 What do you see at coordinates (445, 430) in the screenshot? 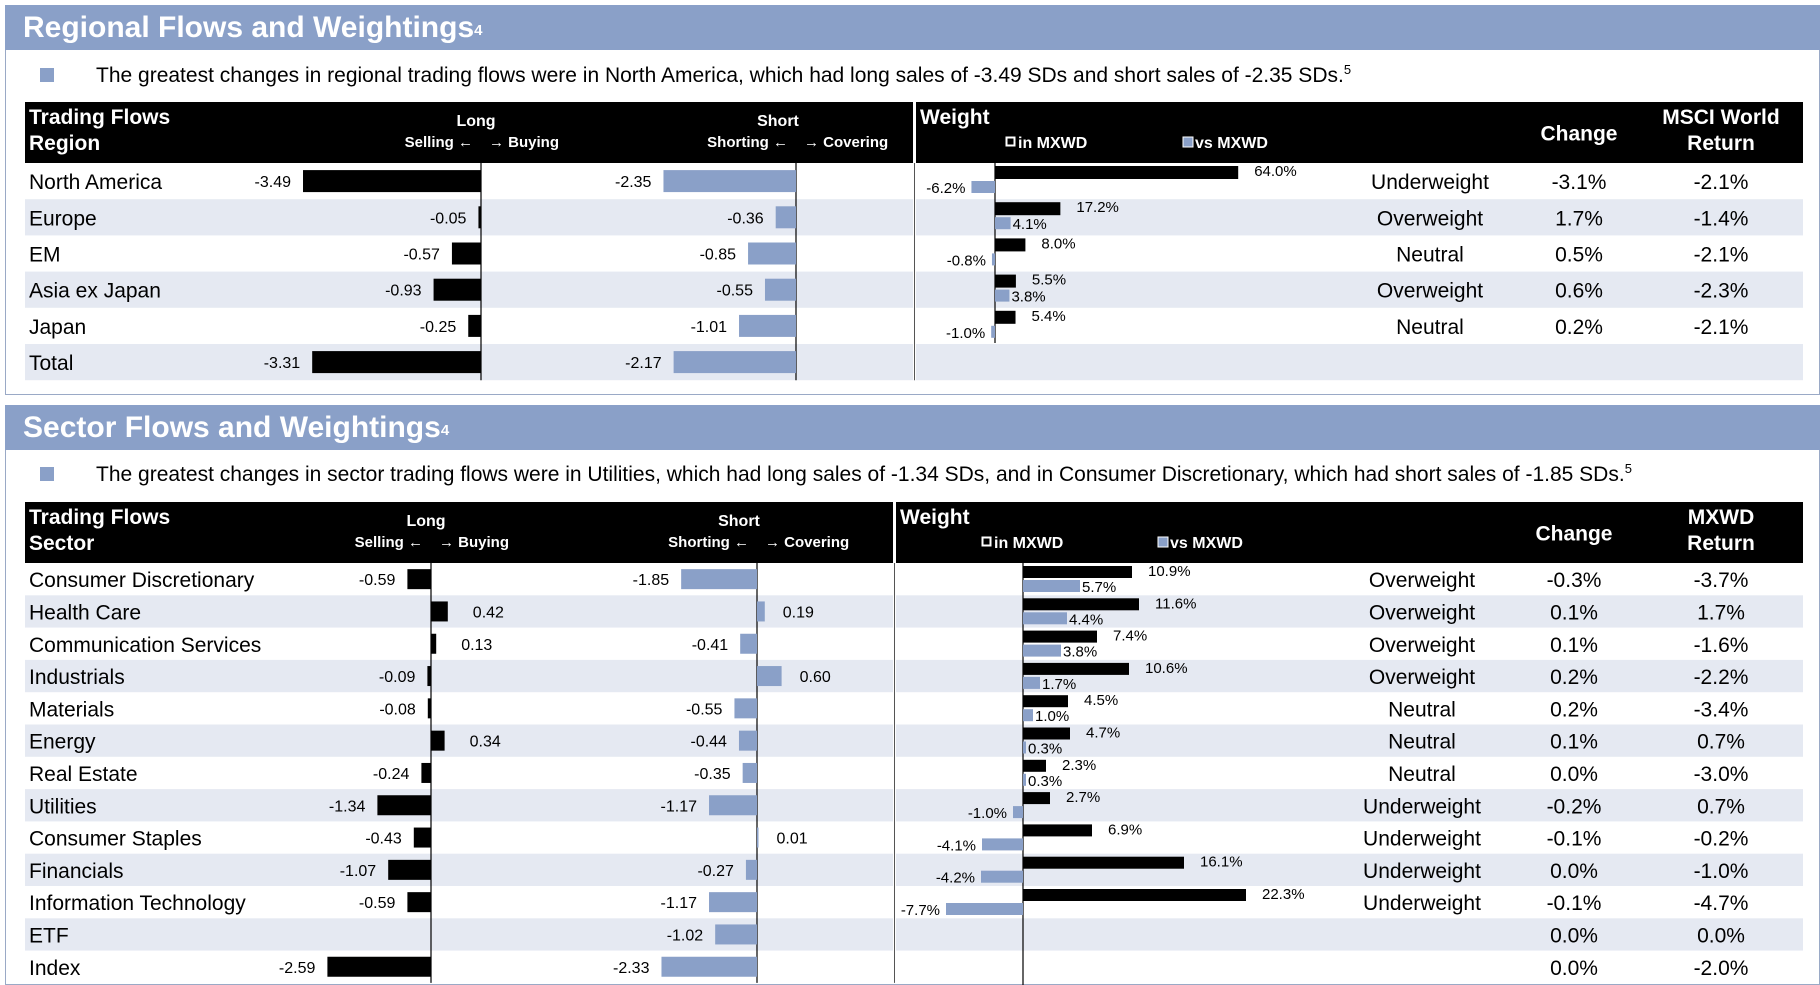
I see `sector-title-footnote: 4` at bounding box center [445, 430].